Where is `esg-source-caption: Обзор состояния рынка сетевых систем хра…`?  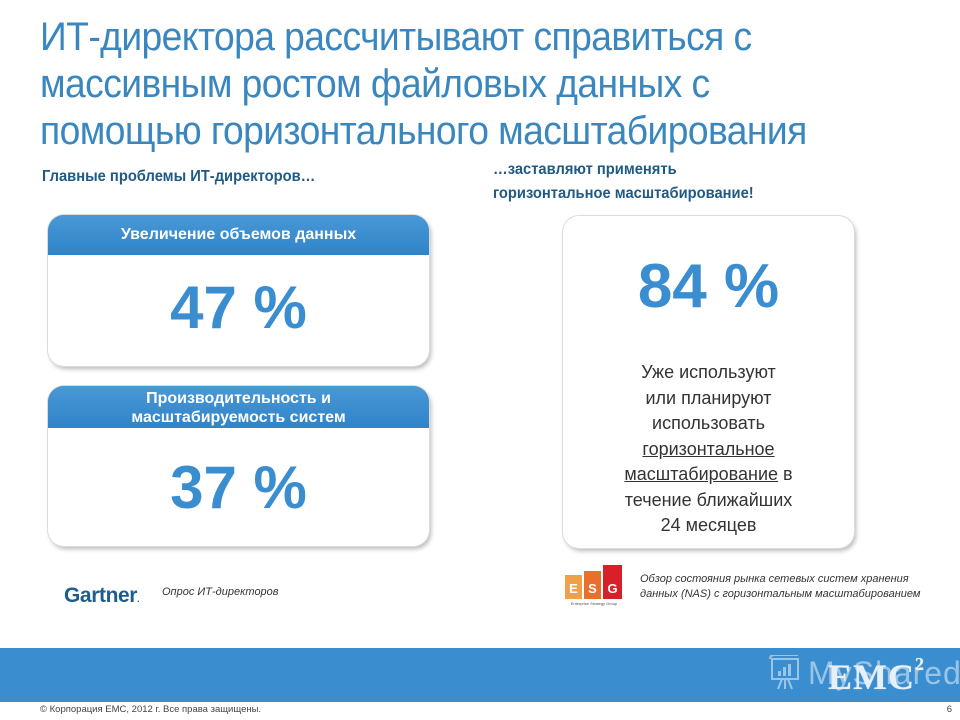
esg-source-caption: Обзор состояния рынка сетевых систем хра… is located at coordinates (780, 586).